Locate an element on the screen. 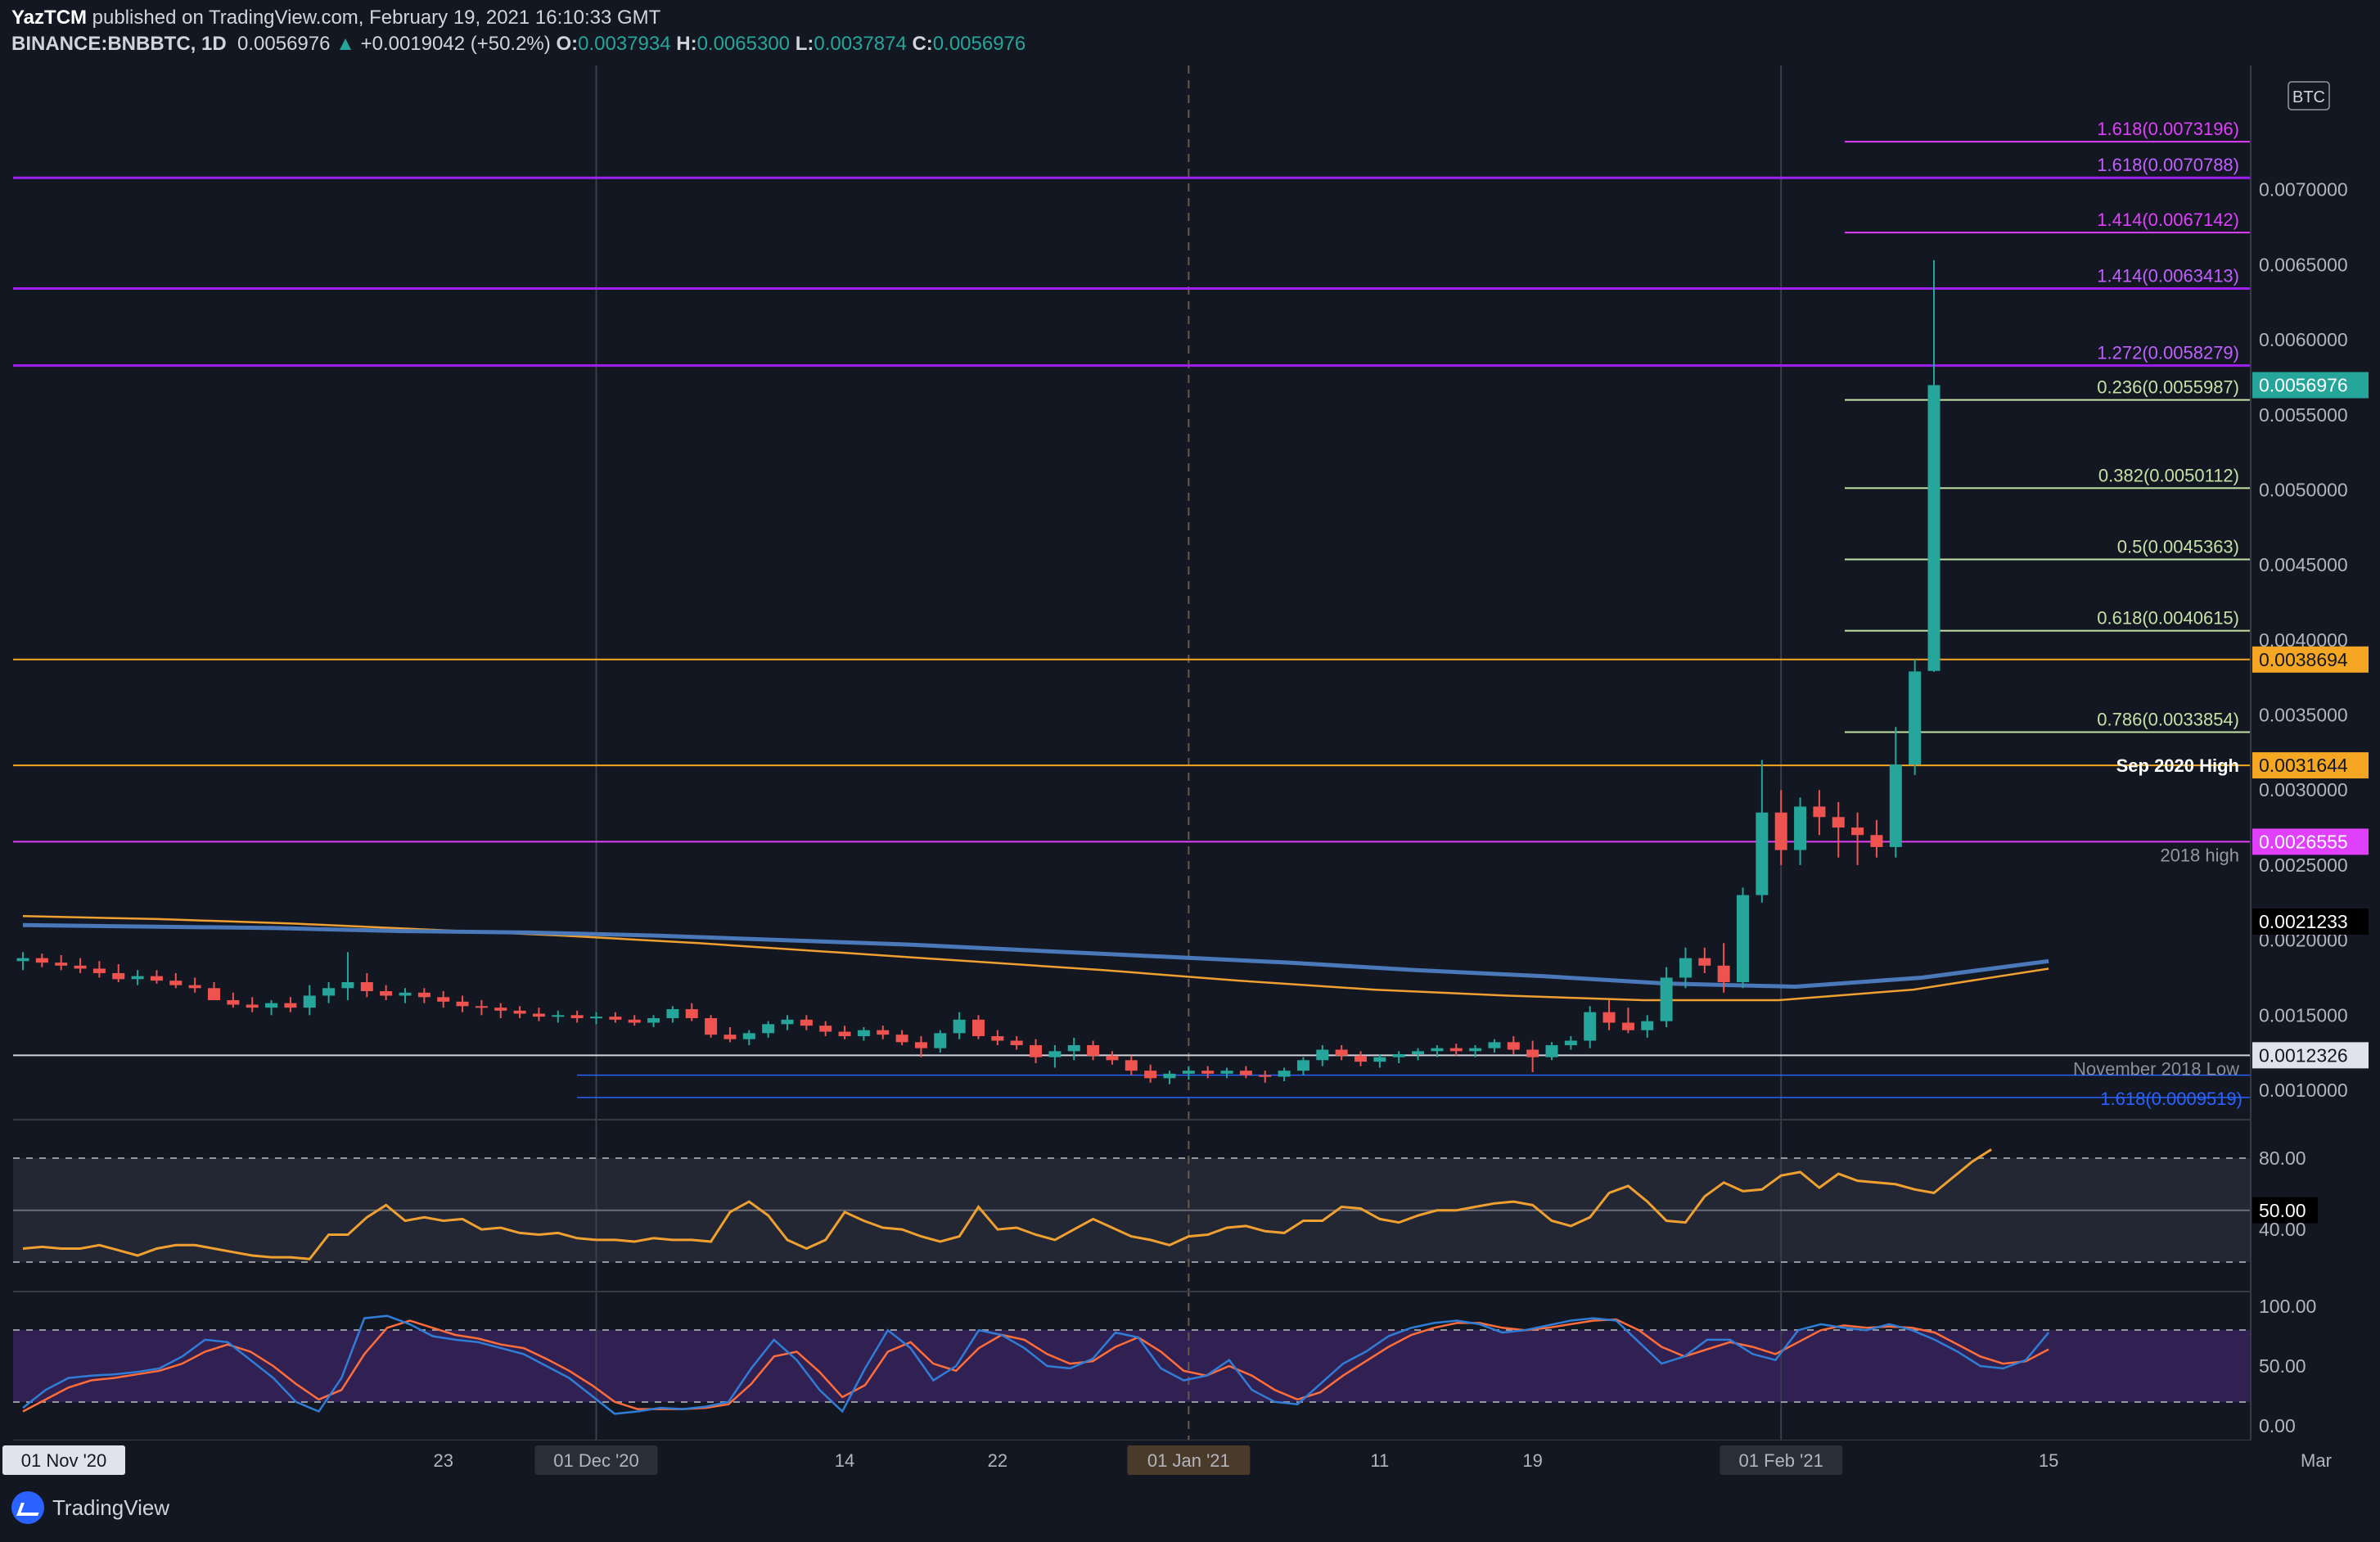  fib-label-7: 0.5(0.0045363) is located at coordinates (2178, 547).